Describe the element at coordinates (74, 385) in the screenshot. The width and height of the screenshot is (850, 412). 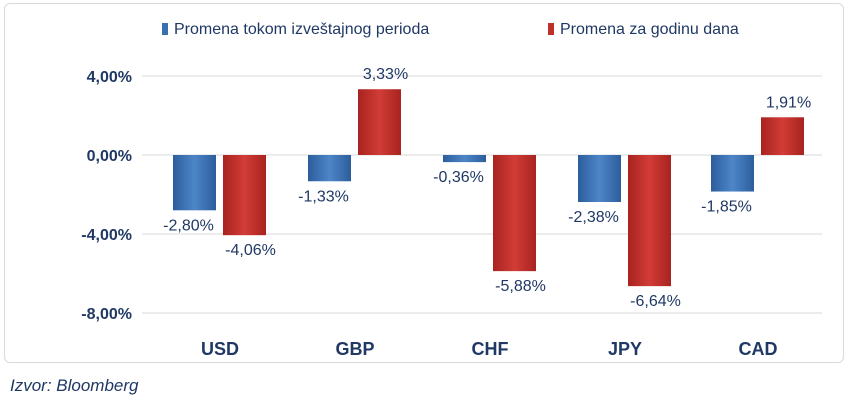
I see `source-note: Izvor: Bloomberg` at that location.